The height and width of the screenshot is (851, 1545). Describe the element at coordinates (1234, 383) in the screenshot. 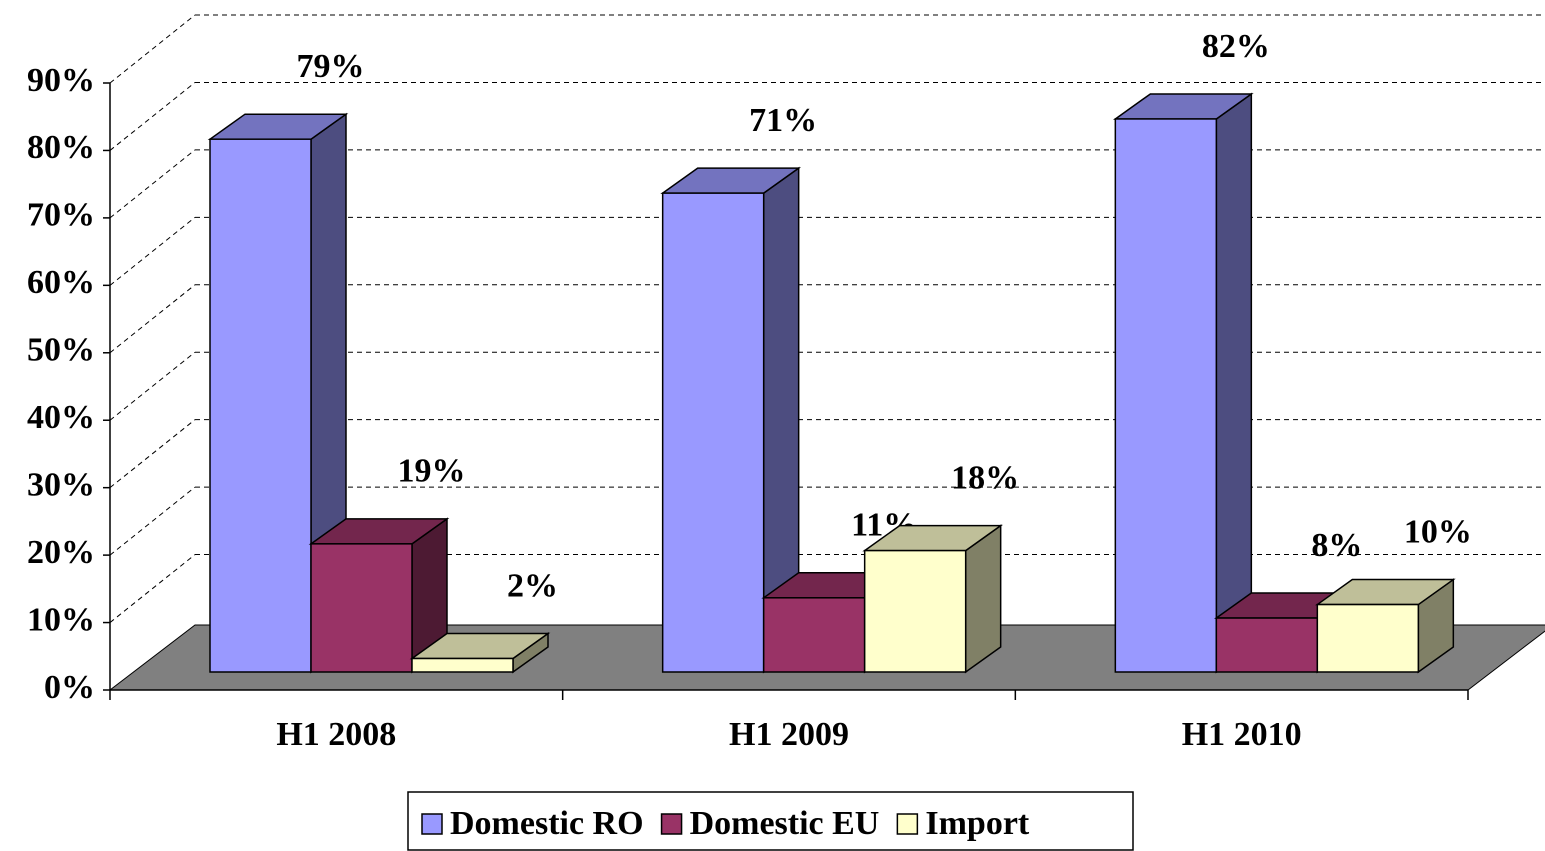

I see `bar-side` at that location.